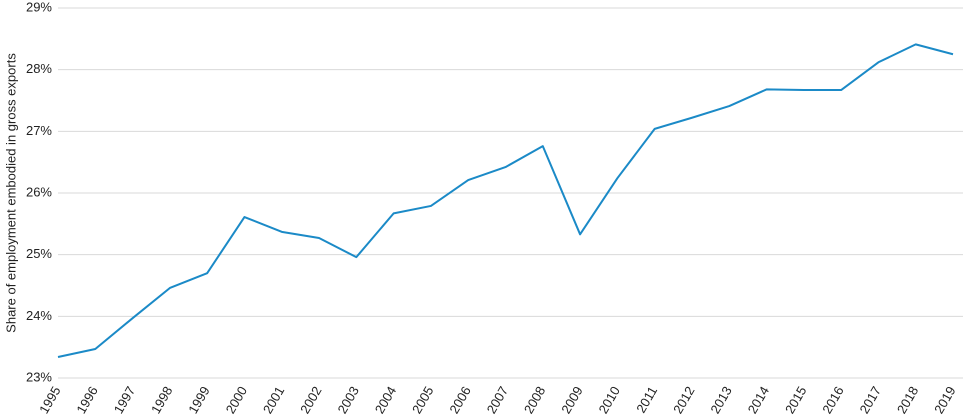 The width and height of the screenshot is (965, 418). I want to click on x-tick-label: 2006, so click(459, 400).